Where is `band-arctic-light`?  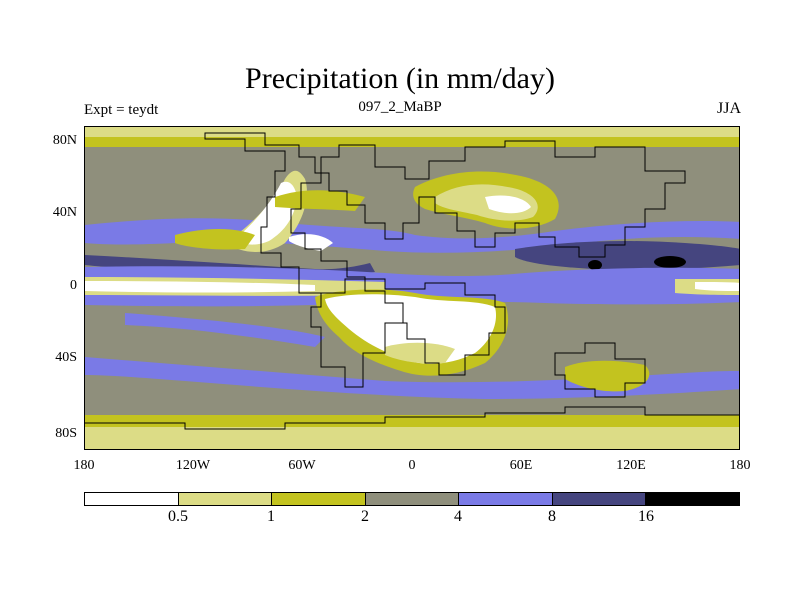 band-arctic-light is located at coordinates (412, 133).